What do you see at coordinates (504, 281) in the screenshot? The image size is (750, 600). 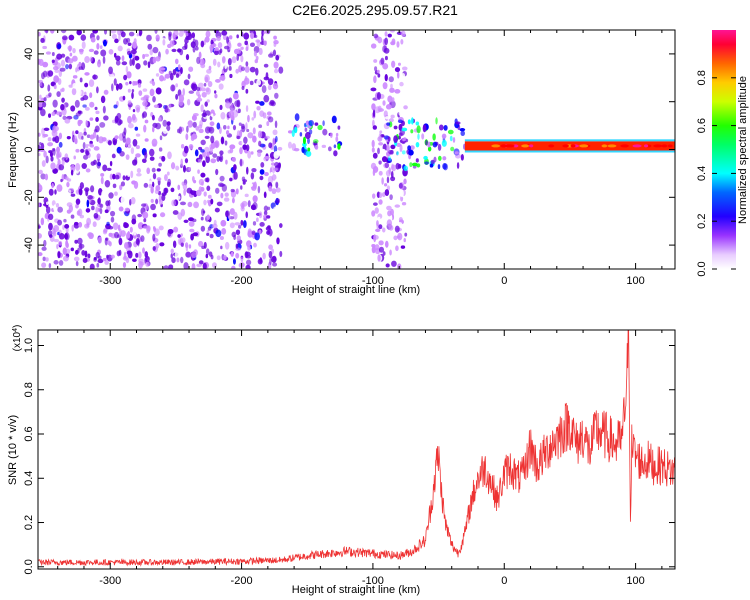 I see `x-tick-label: 0` at bounding box center [504, 281].